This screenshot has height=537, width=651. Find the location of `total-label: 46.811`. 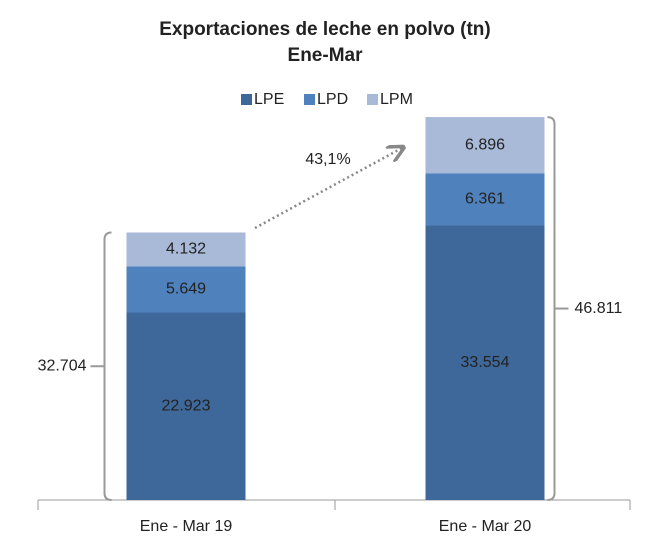

total-label: 46.811 is located at coordinates (599, 308).